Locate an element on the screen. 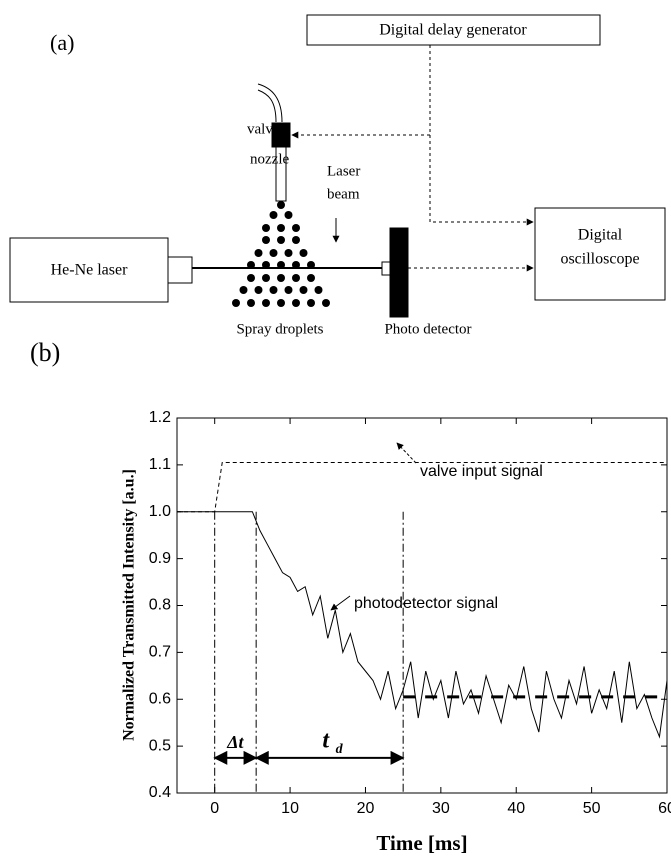  y-tick-label: 0.6 is located at coordinates (160, 698).